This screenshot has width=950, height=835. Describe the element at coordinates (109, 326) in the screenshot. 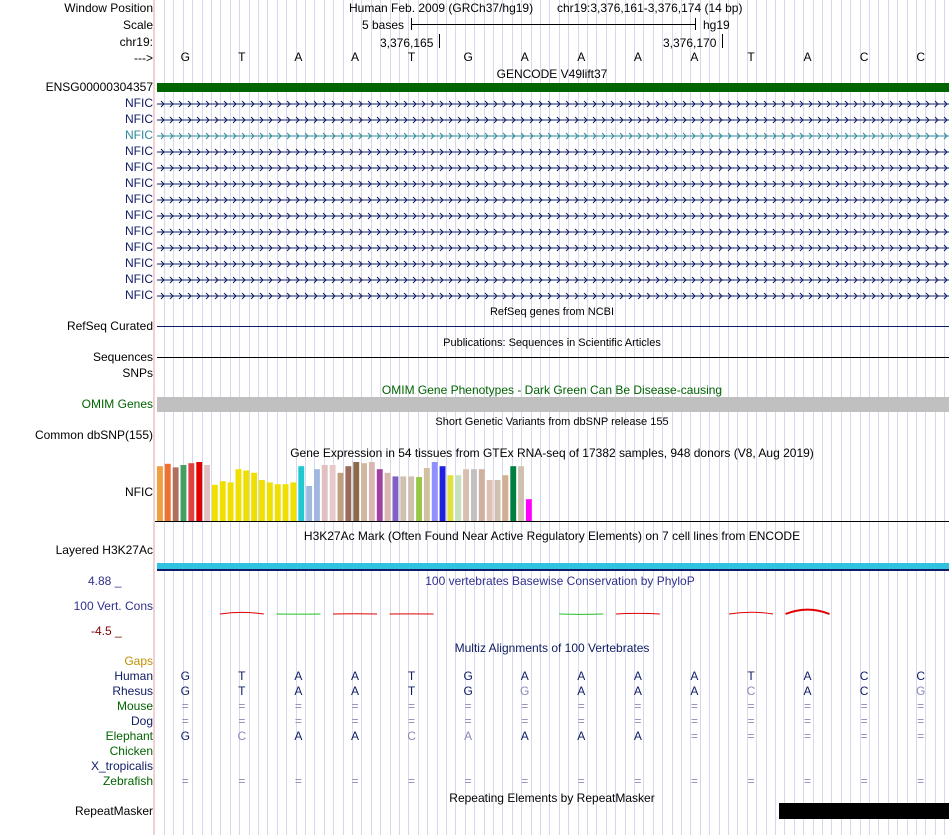

I see `refseq-label: RefSeq Curated` at that location.